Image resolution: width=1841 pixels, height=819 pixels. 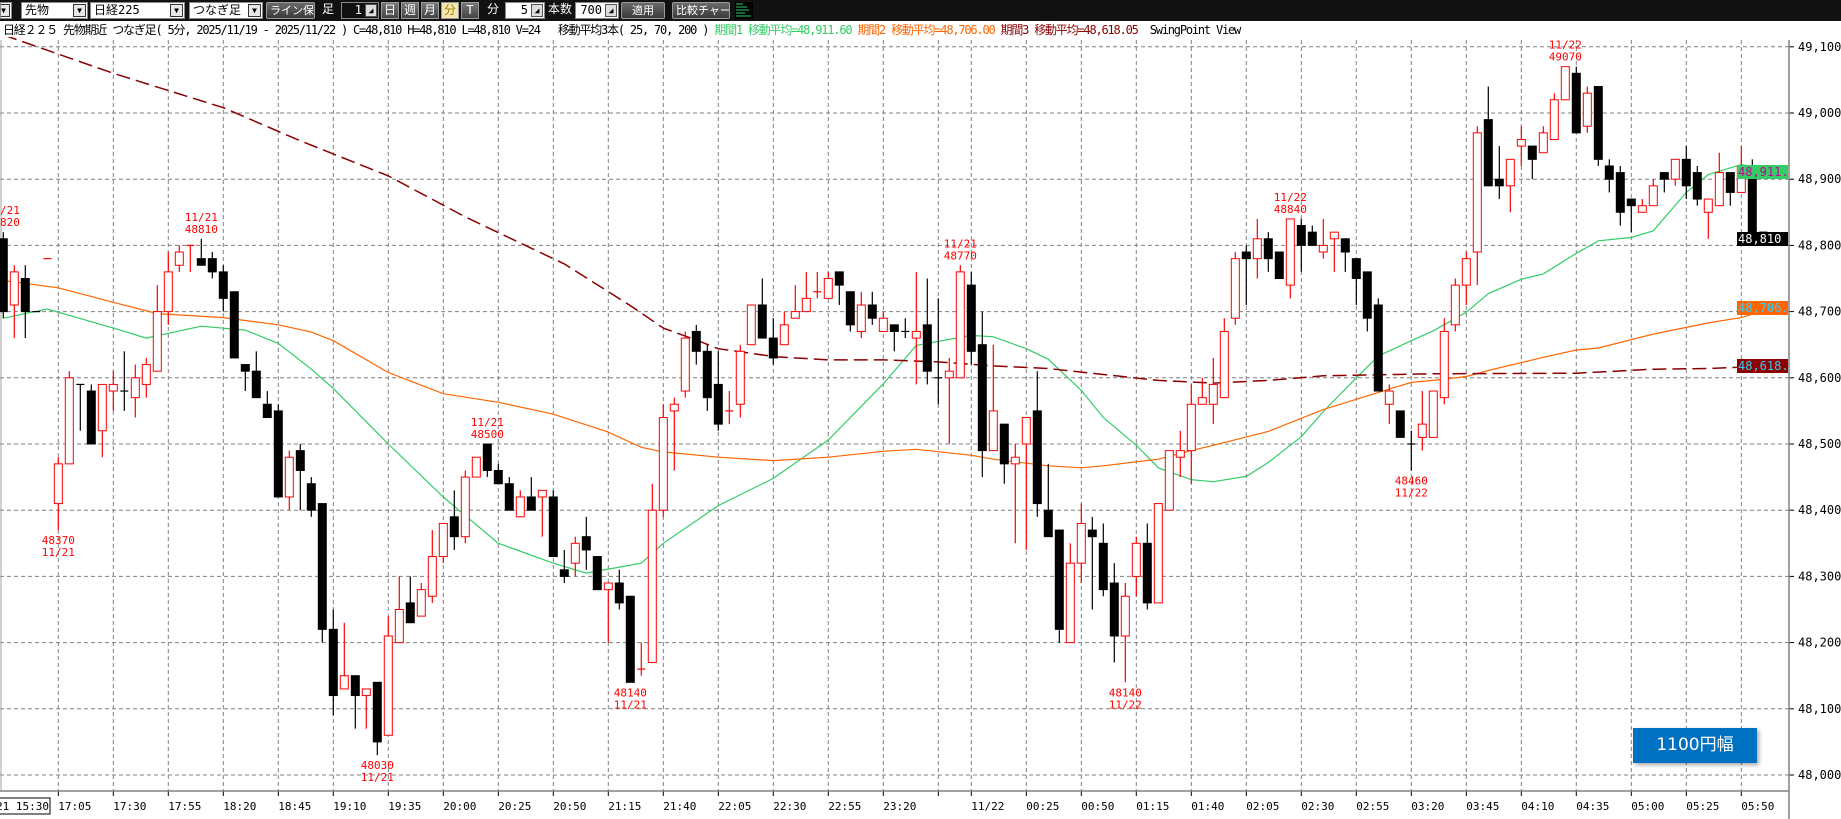 I want to click on minute-input-value: 5, so click(x=524, y=10).